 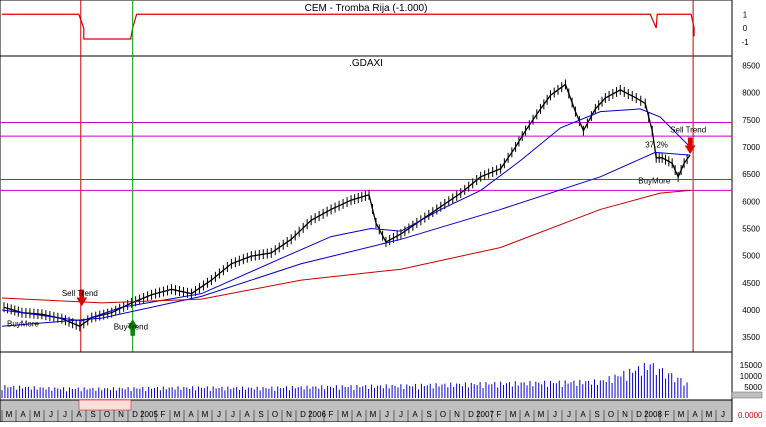 What do you see at coordinates (745, 28) in the screenshot?
I see `indicator-tick-label: 0` at bounding box center [745, 28].